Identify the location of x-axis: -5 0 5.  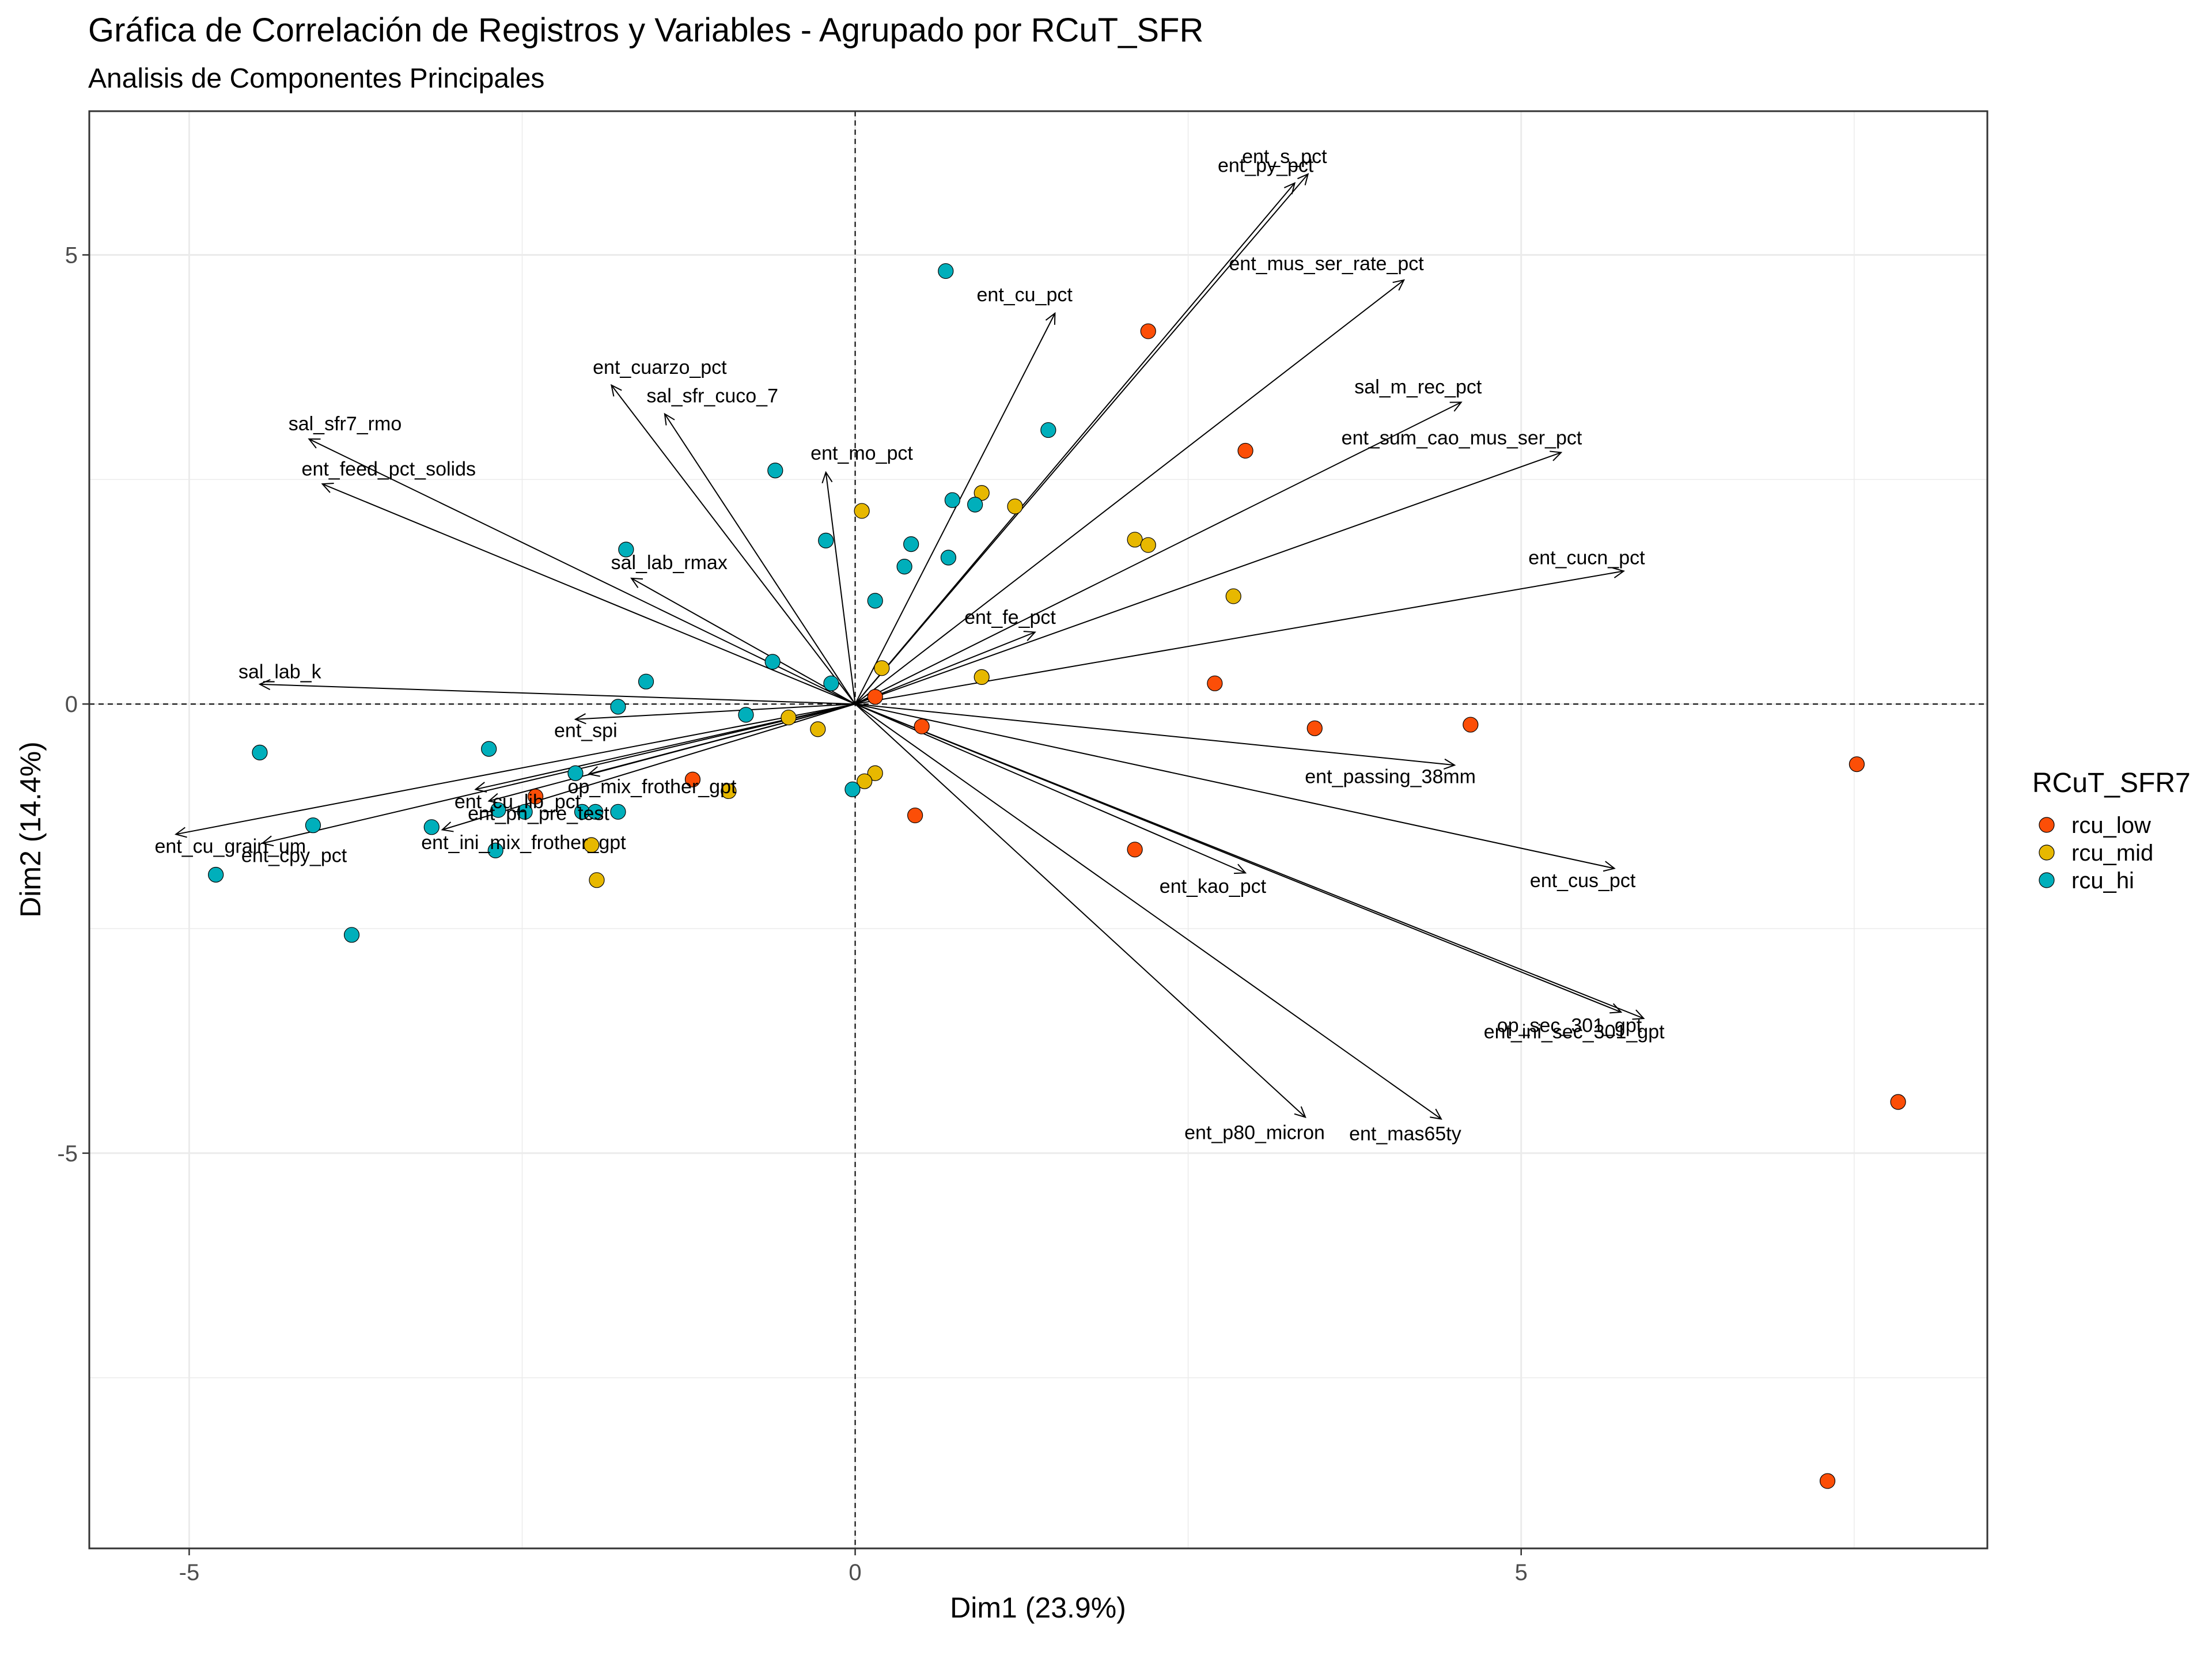
(853, 1566).